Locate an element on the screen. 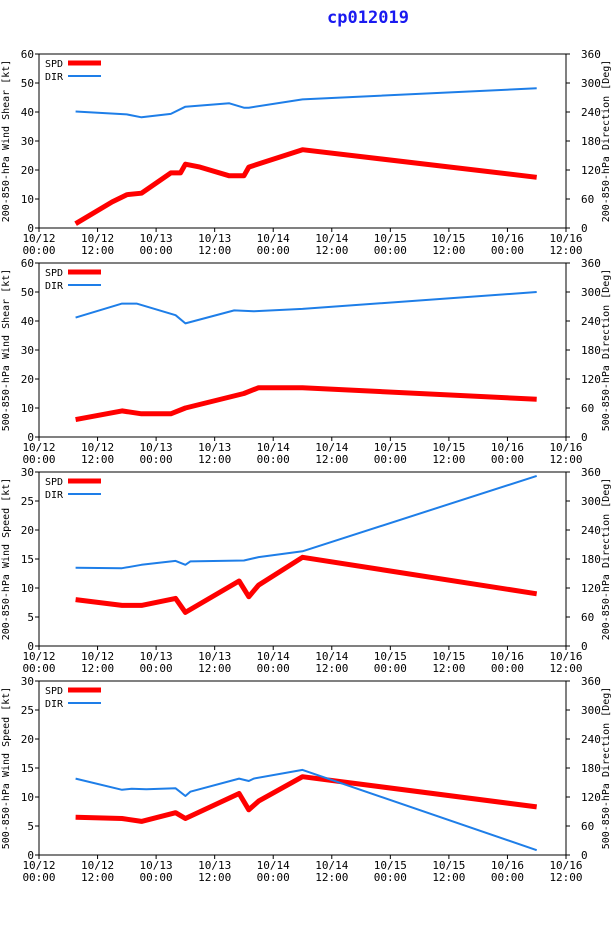  legend: SPD DIR is located at coordinates (73, 280).